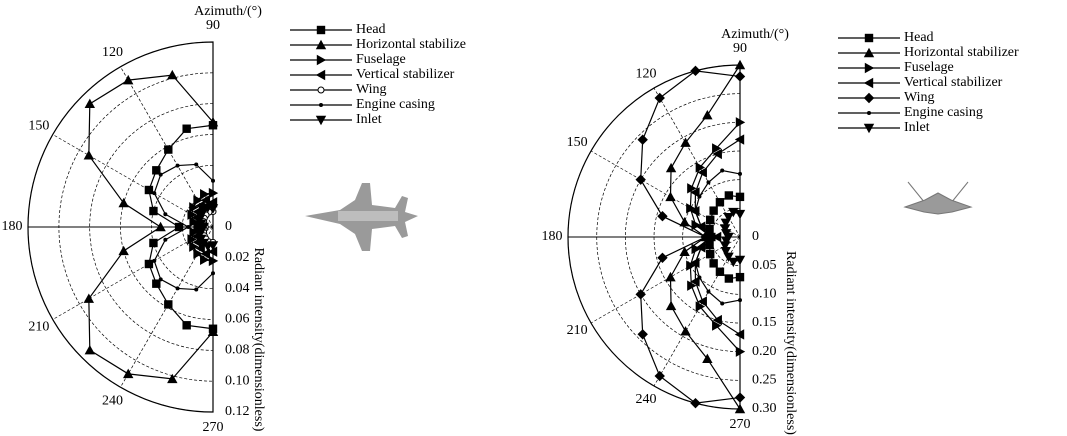 The image size is (1067, 436). What do you see at coordinates (237, 350) in the screenshot?
I see `r-tick-label: 0.08` at bounding box center [237, 350].